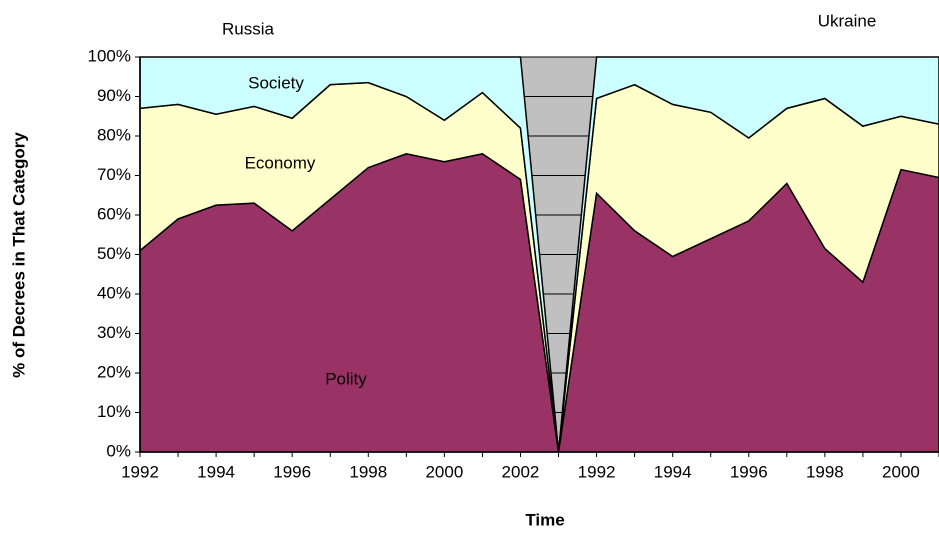  What do you see at coordinates (114, 213) in the screenshot?
I see `y-tick-label: 60%` at bounding box center [114, 213].